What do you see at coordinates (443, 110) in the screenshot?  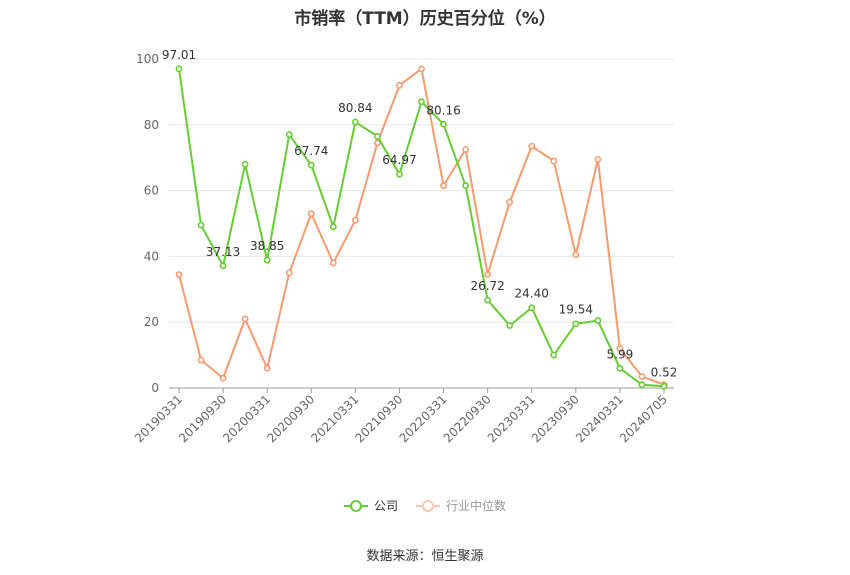 I see `data-label: 80.16` at bounding box center [443, 110].